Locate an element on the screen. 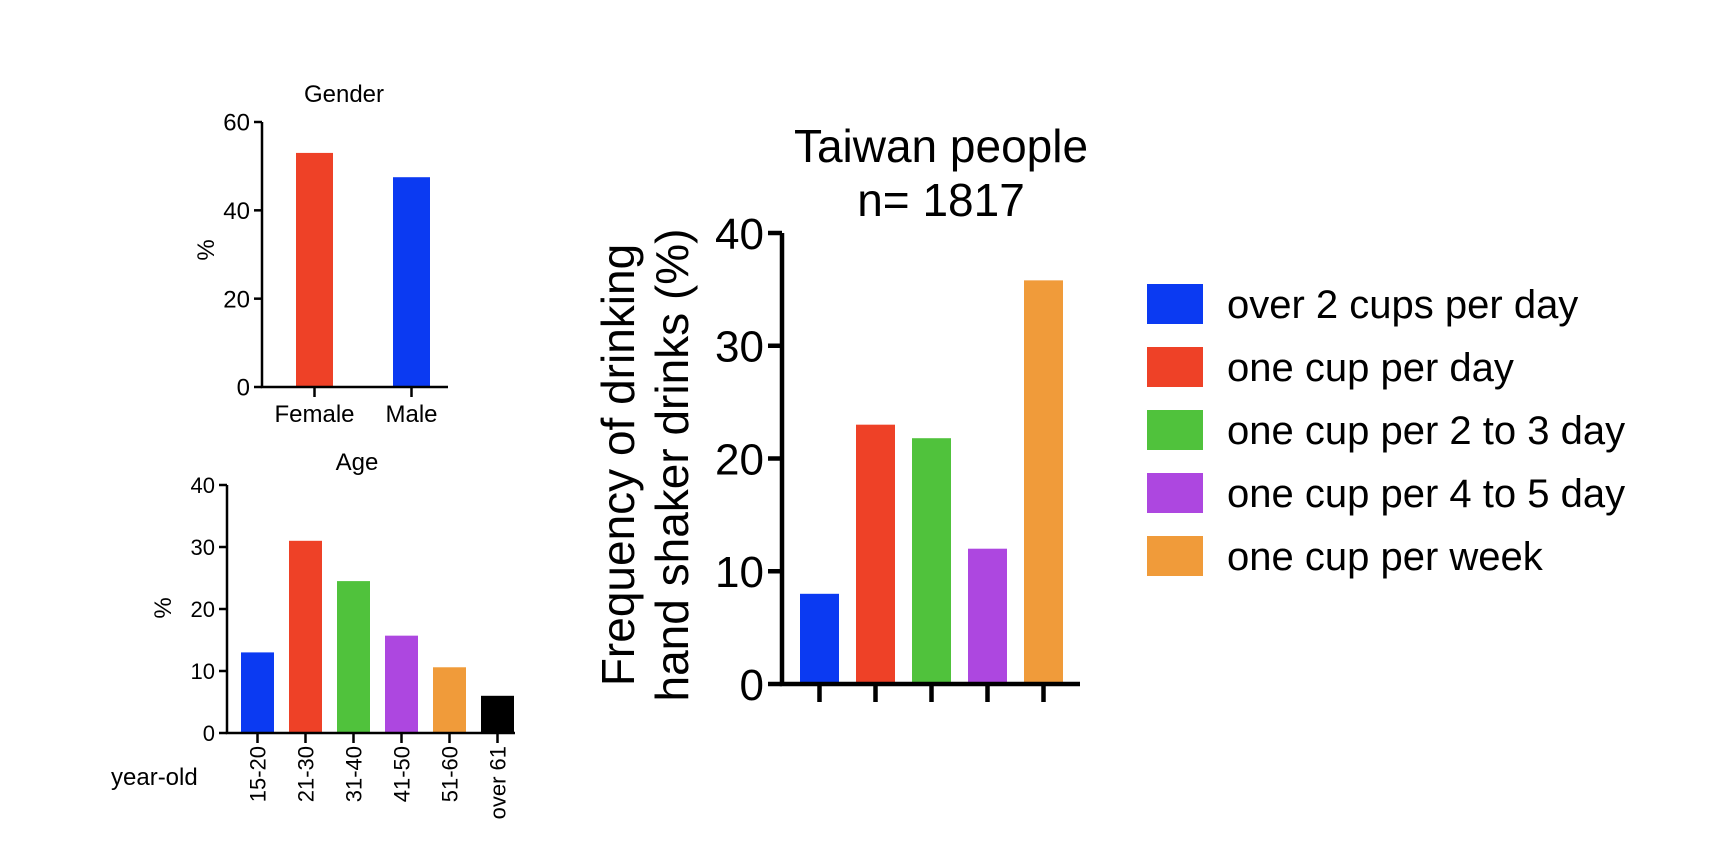  age-category-label: 31-40 is located at coordinates (354, 774).